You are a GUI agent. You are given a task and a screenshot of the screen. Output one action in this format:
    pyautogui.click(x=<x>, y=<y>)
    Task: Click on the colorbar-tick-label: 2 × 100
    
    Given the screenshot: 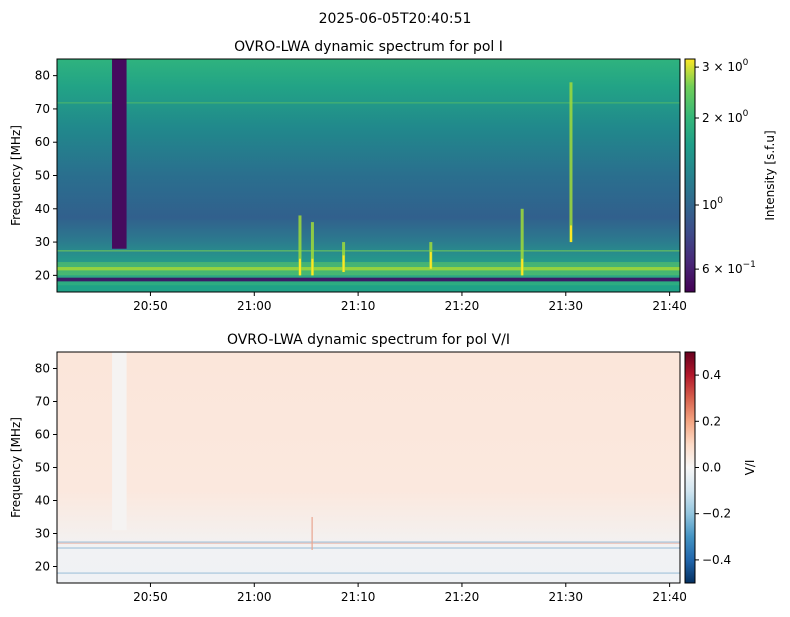 What is the action you would take?
    pyautogui.click(x=725, y=117)
    